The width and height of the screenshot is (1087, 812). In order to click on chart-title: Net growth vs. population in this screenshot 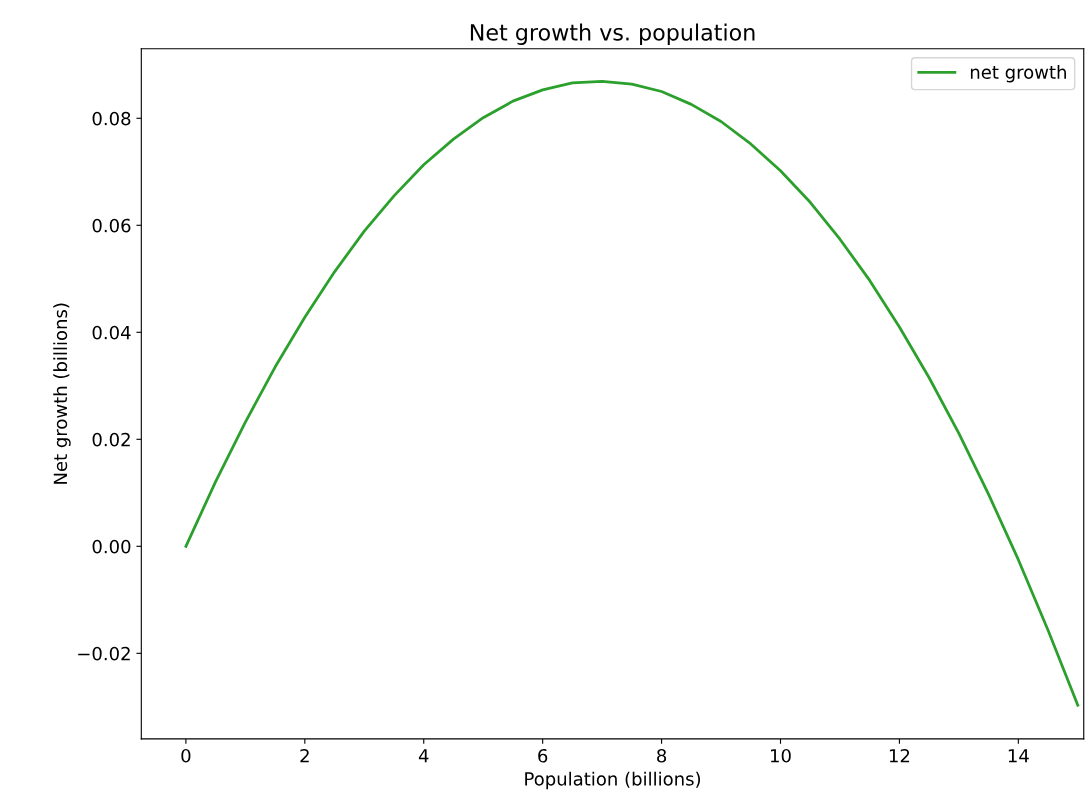, I will do `click(612, 34)`.